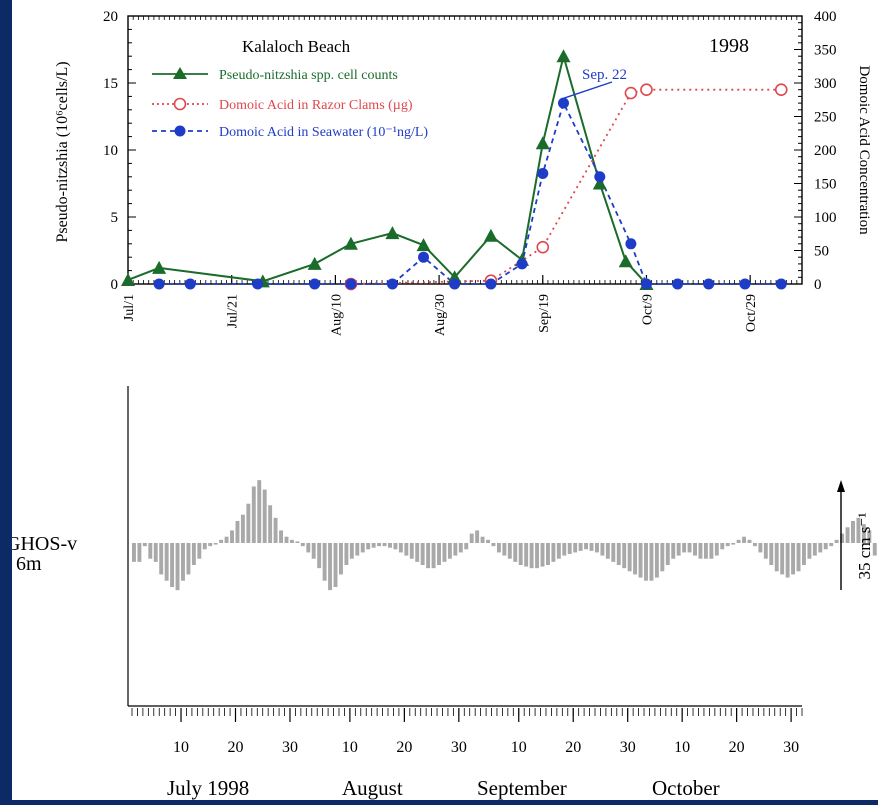  What do you see at coordinates (180, 131) in the screenshot?
I see `legend-marker-seawater` at bounding box center [180, 131].